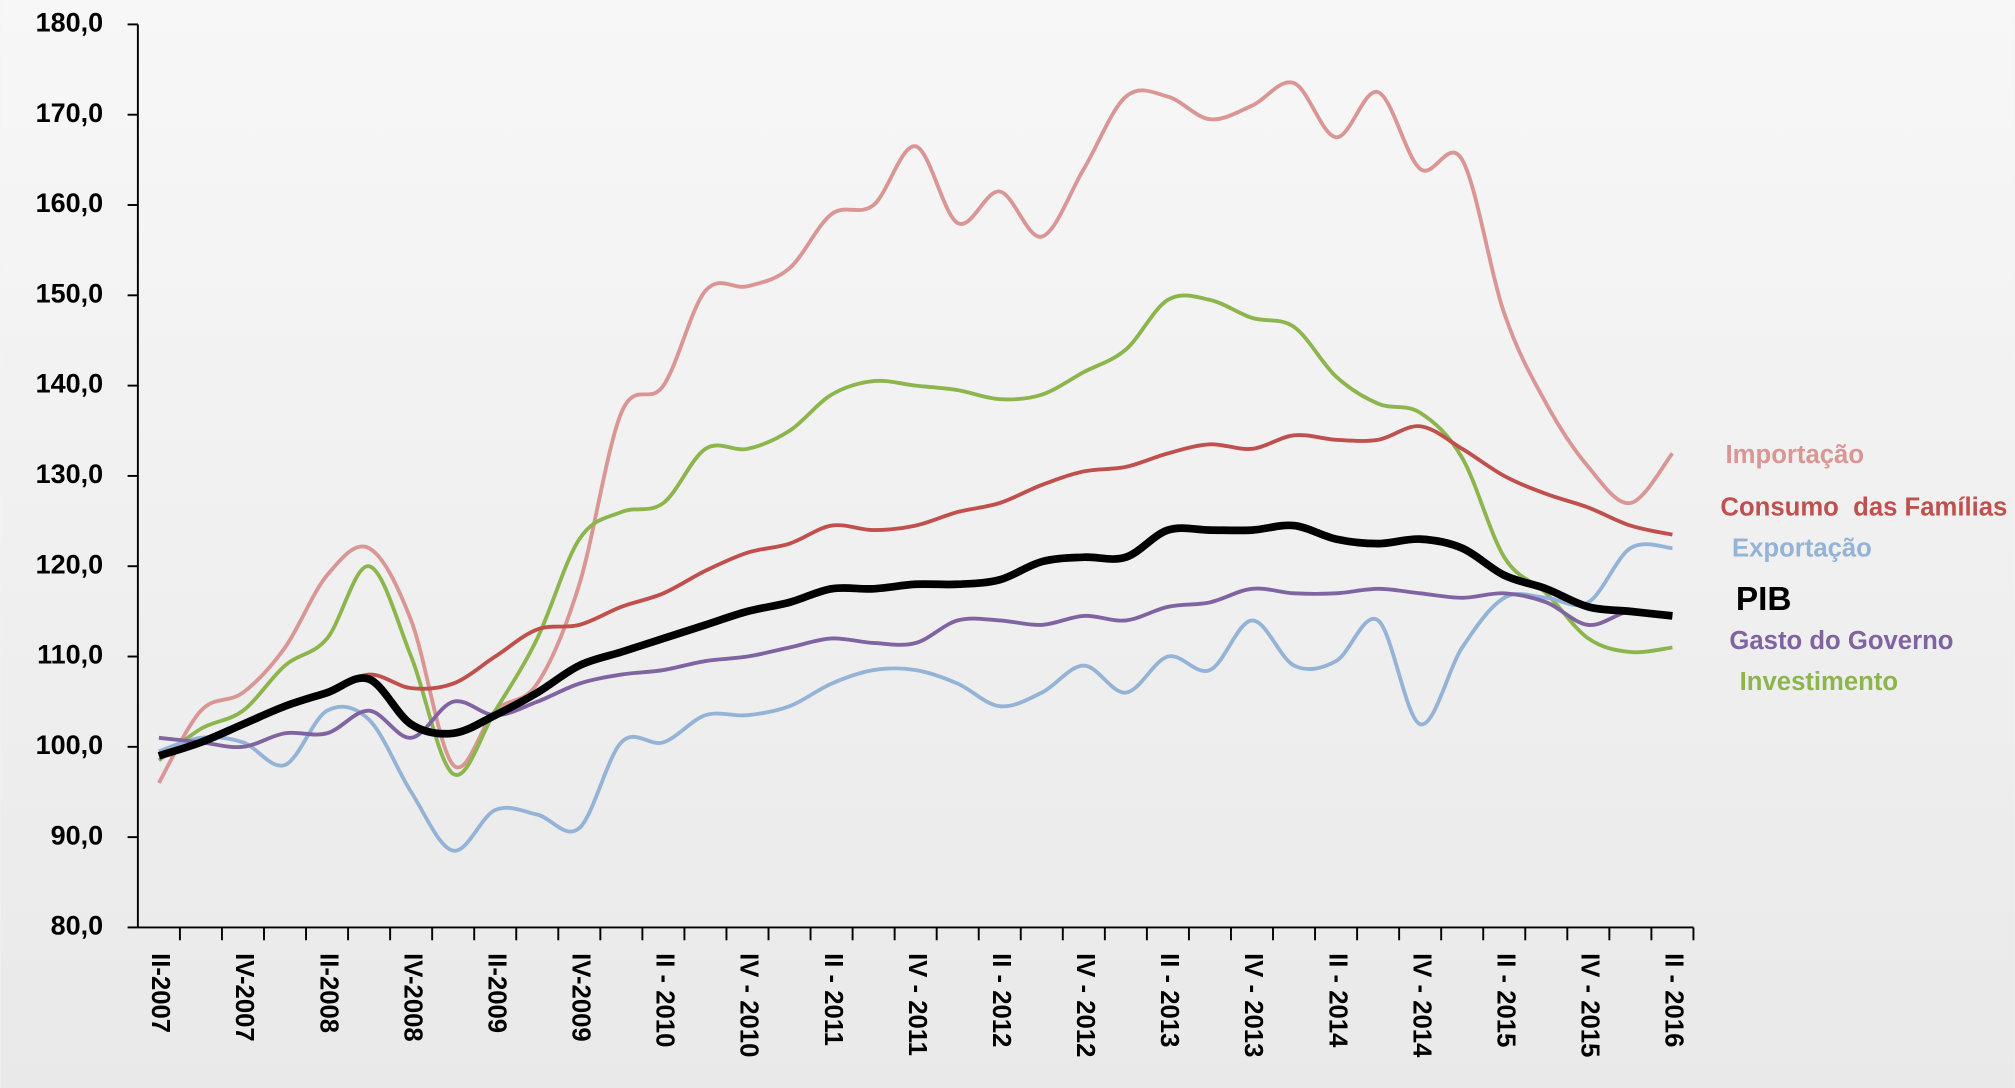 The image size is (2015, 1088). I want to click on y-tick-label: 90,0, so click(77, 835).